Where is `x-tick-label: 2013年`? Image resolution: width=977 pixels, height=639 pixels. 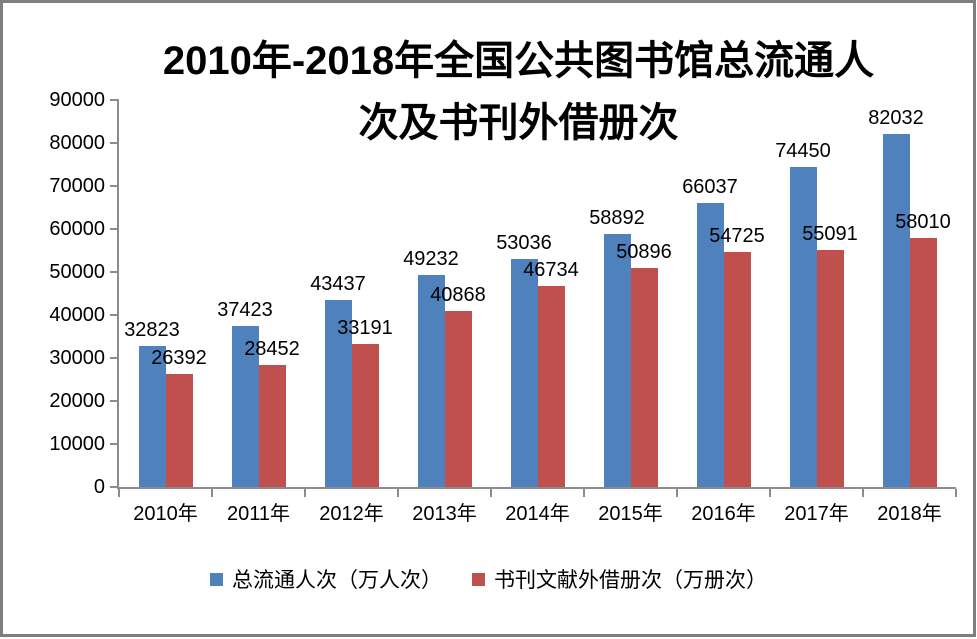 x-tick-label: 2013年 is located at coordinates (444, 514).